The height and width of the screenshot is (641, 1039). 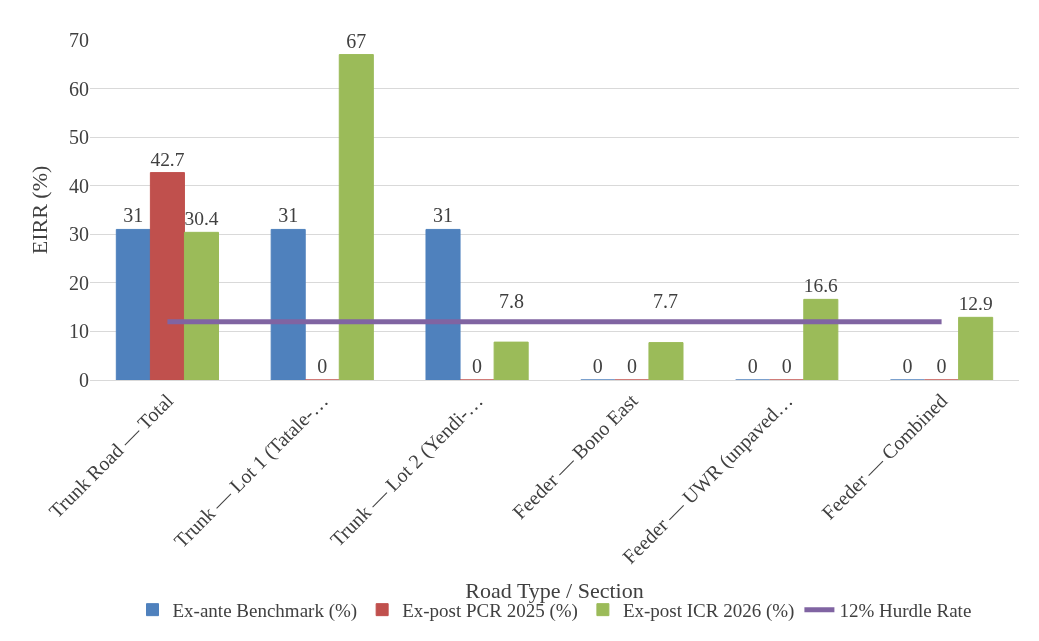 What do you see at coordinates (79, 331) in the screenshot?
I see `y-tick-label: 10` at bounding box center [79, 331].